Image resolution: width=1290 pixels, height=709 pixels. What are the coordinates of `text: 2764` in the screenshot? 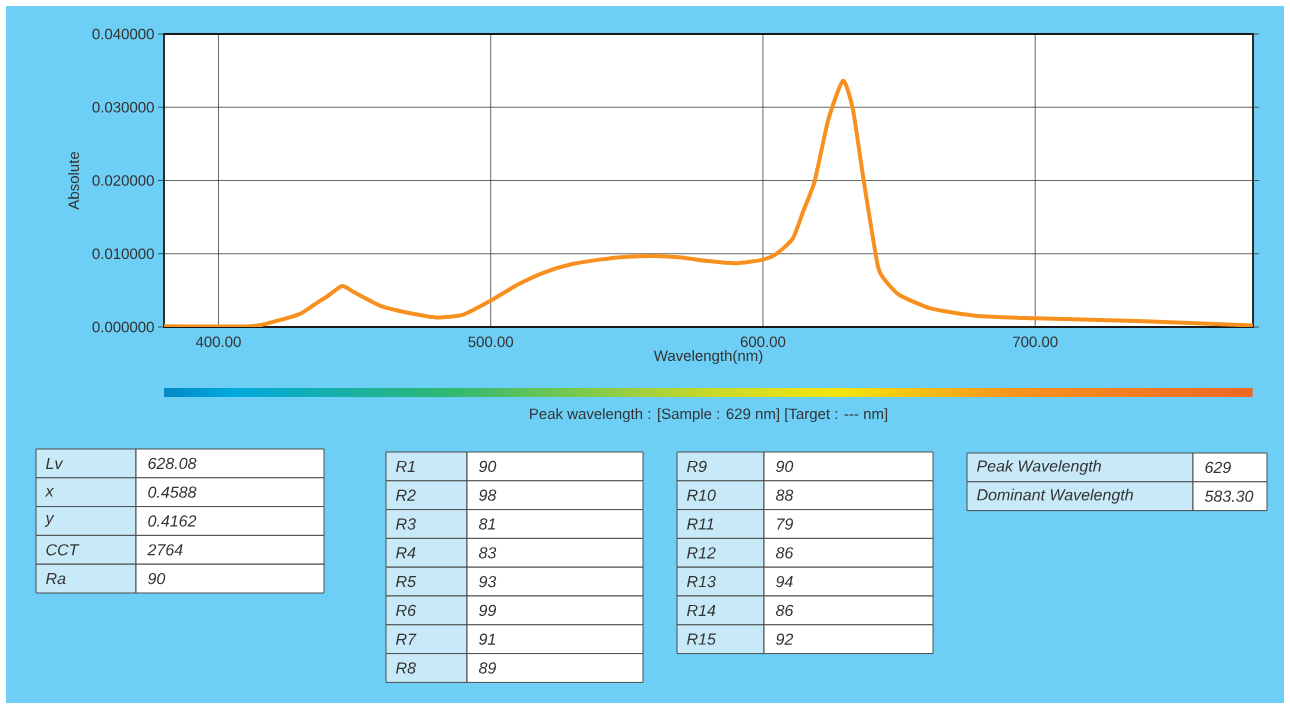 It's located at (165, 550).